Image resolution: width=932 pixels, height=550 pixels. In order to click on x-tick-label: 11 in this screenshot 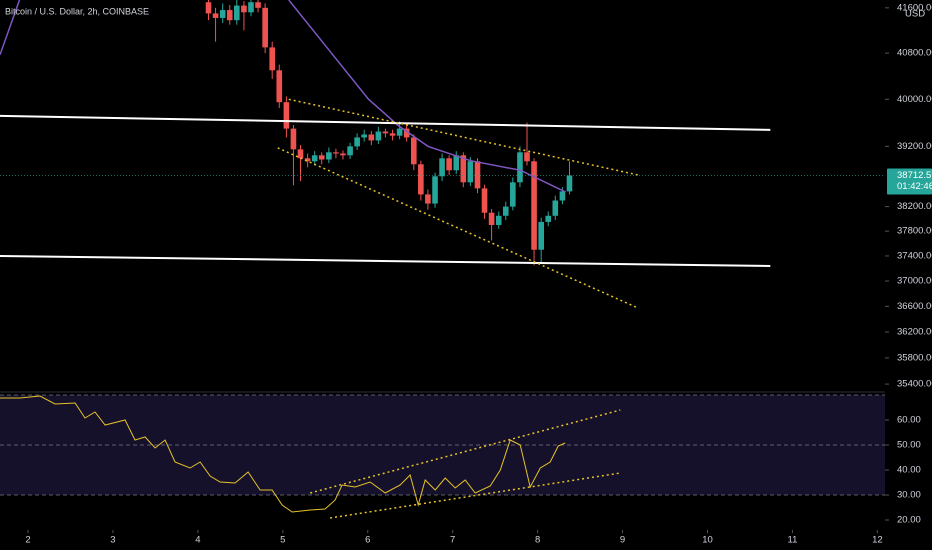, I will do `click(792, 540)`.